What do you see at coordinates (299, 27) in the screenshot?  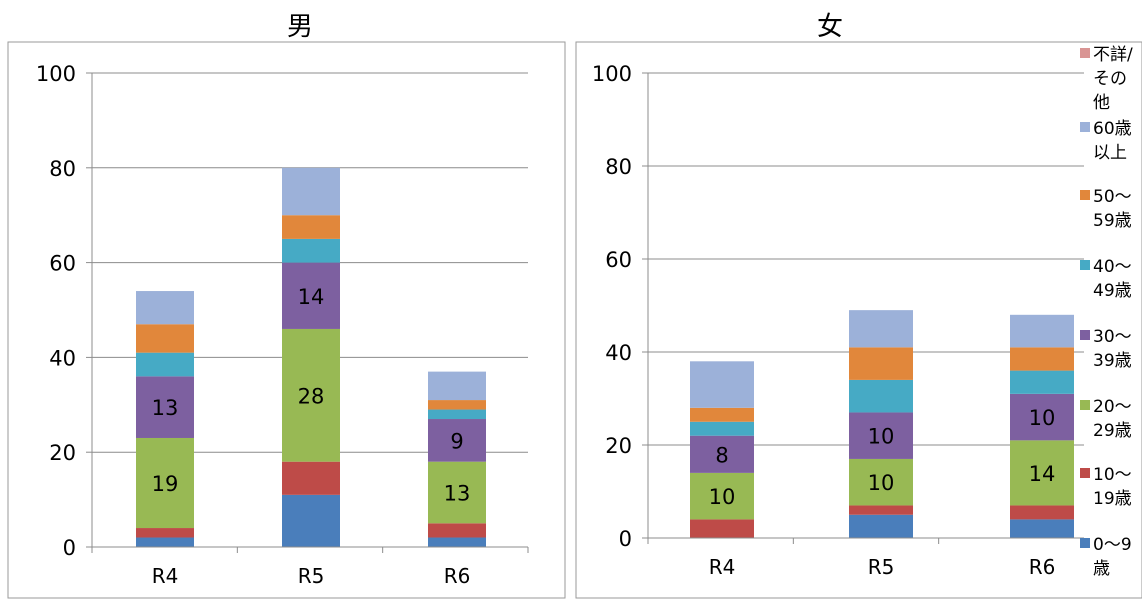 I see `chart-title-male: 男` at bounding box center [299, 27].